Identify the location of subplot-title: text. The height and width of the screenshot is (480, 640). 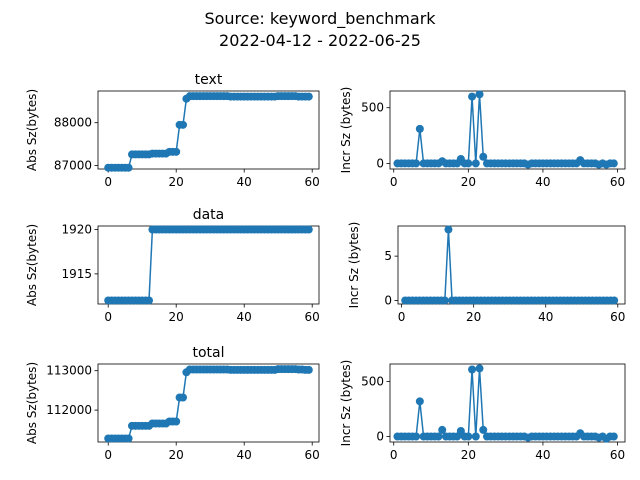
(209, 80).